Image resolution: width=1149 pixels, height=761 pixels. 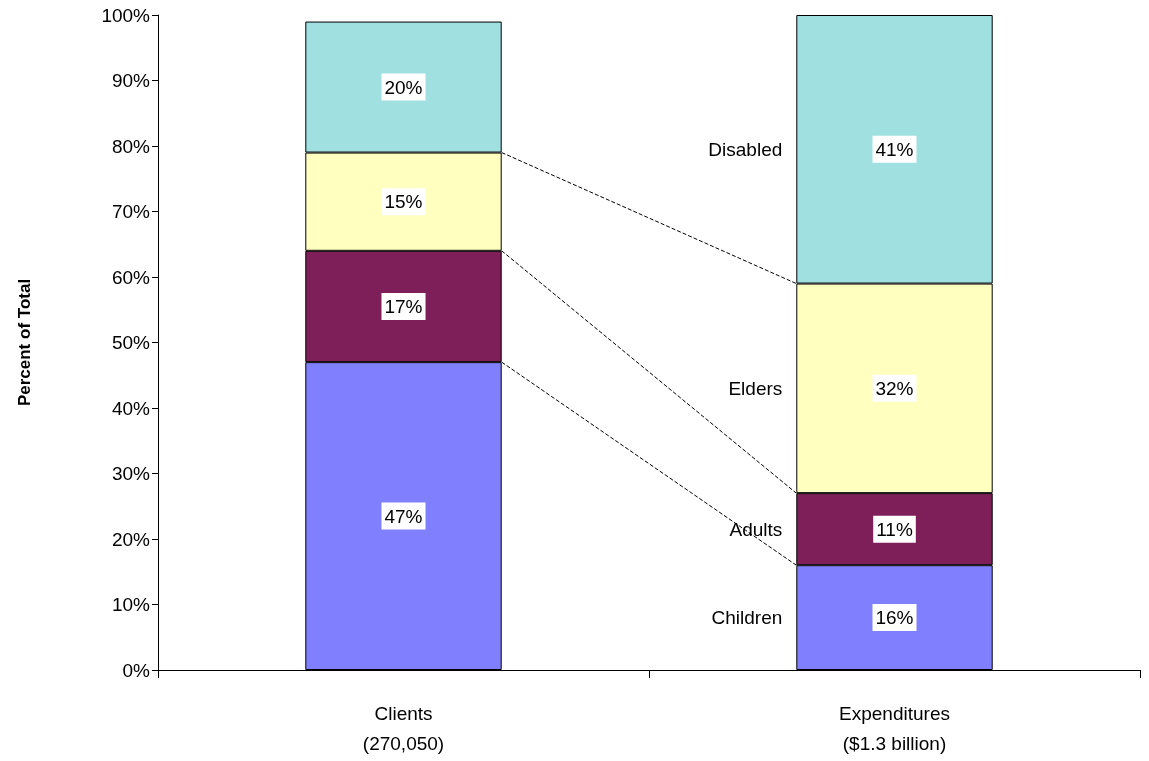 What do you see at coordinates (755, 388) in the screenshot?
I see `series-label: Elders` at bounding box center [755, 388].